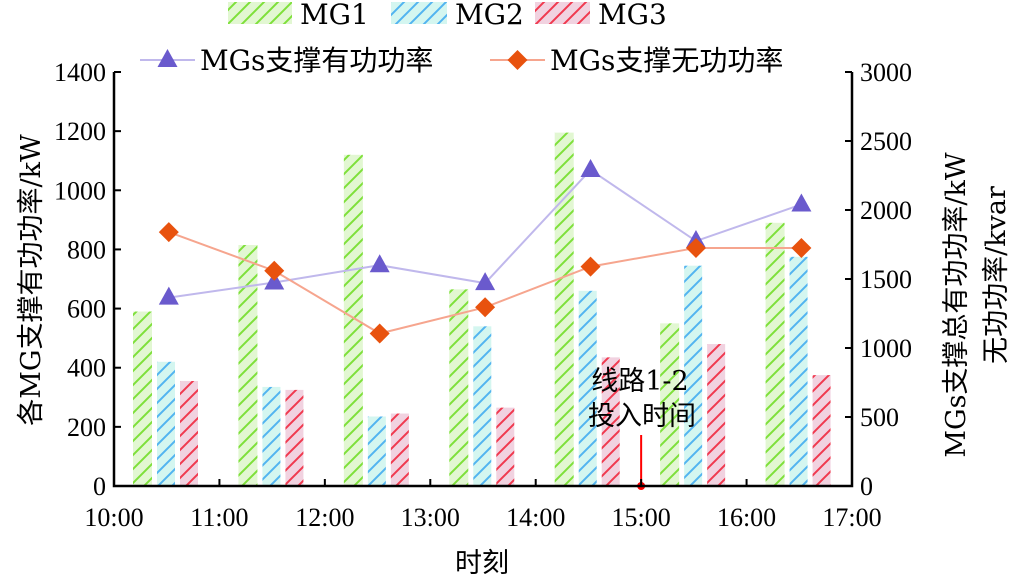 The width and height of the screenshot is (1015, 586). What do you see at coordinates (219, 517) in the screenshot?
I see `x-tick-label: 11:00` at bounding box center [219, 517].